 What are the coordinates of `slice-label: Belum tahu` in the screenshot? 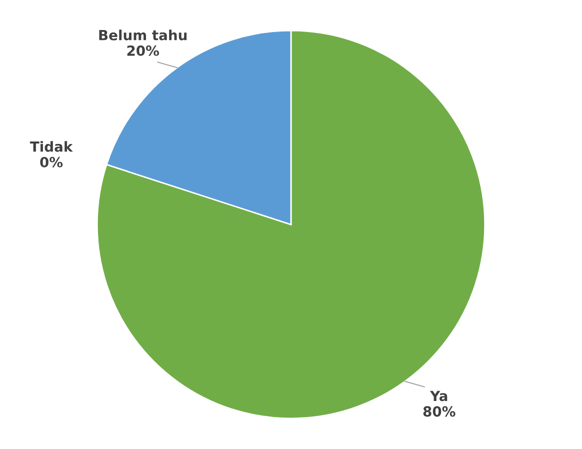 It's located at (143, 35).